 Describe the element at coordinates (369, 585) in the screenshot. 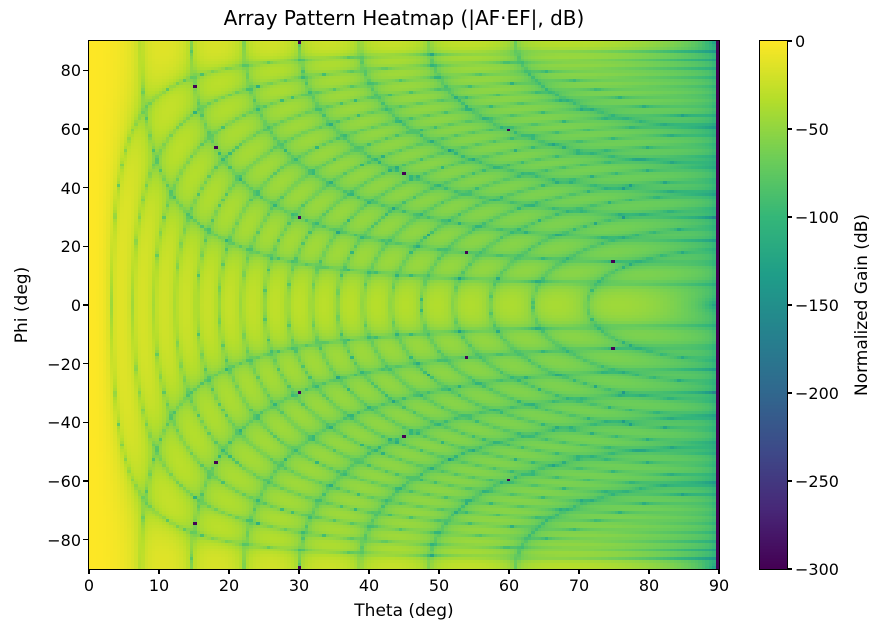

I see `x-tick-label: 40` at that location.